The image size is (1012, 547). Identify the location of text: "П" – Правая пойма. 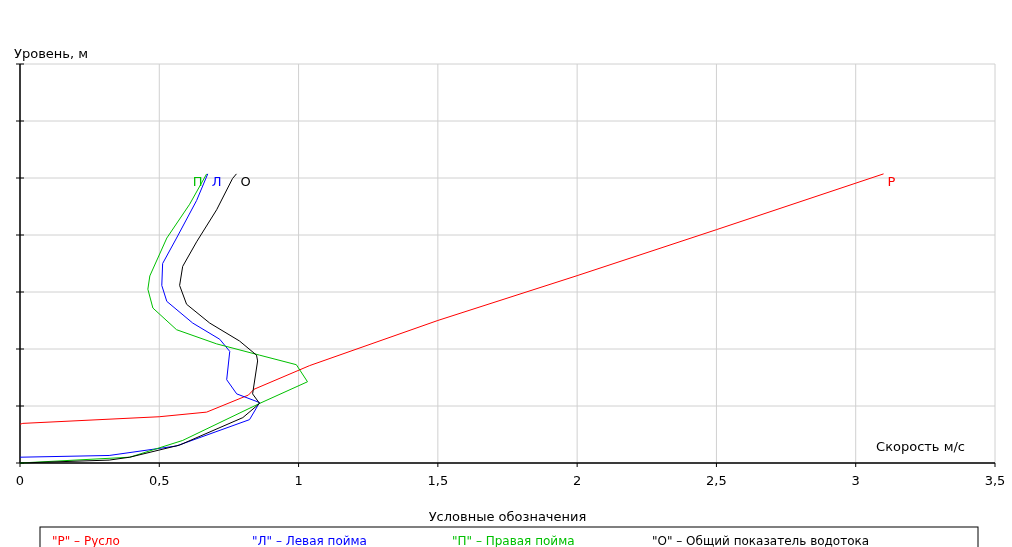
(513, 540).